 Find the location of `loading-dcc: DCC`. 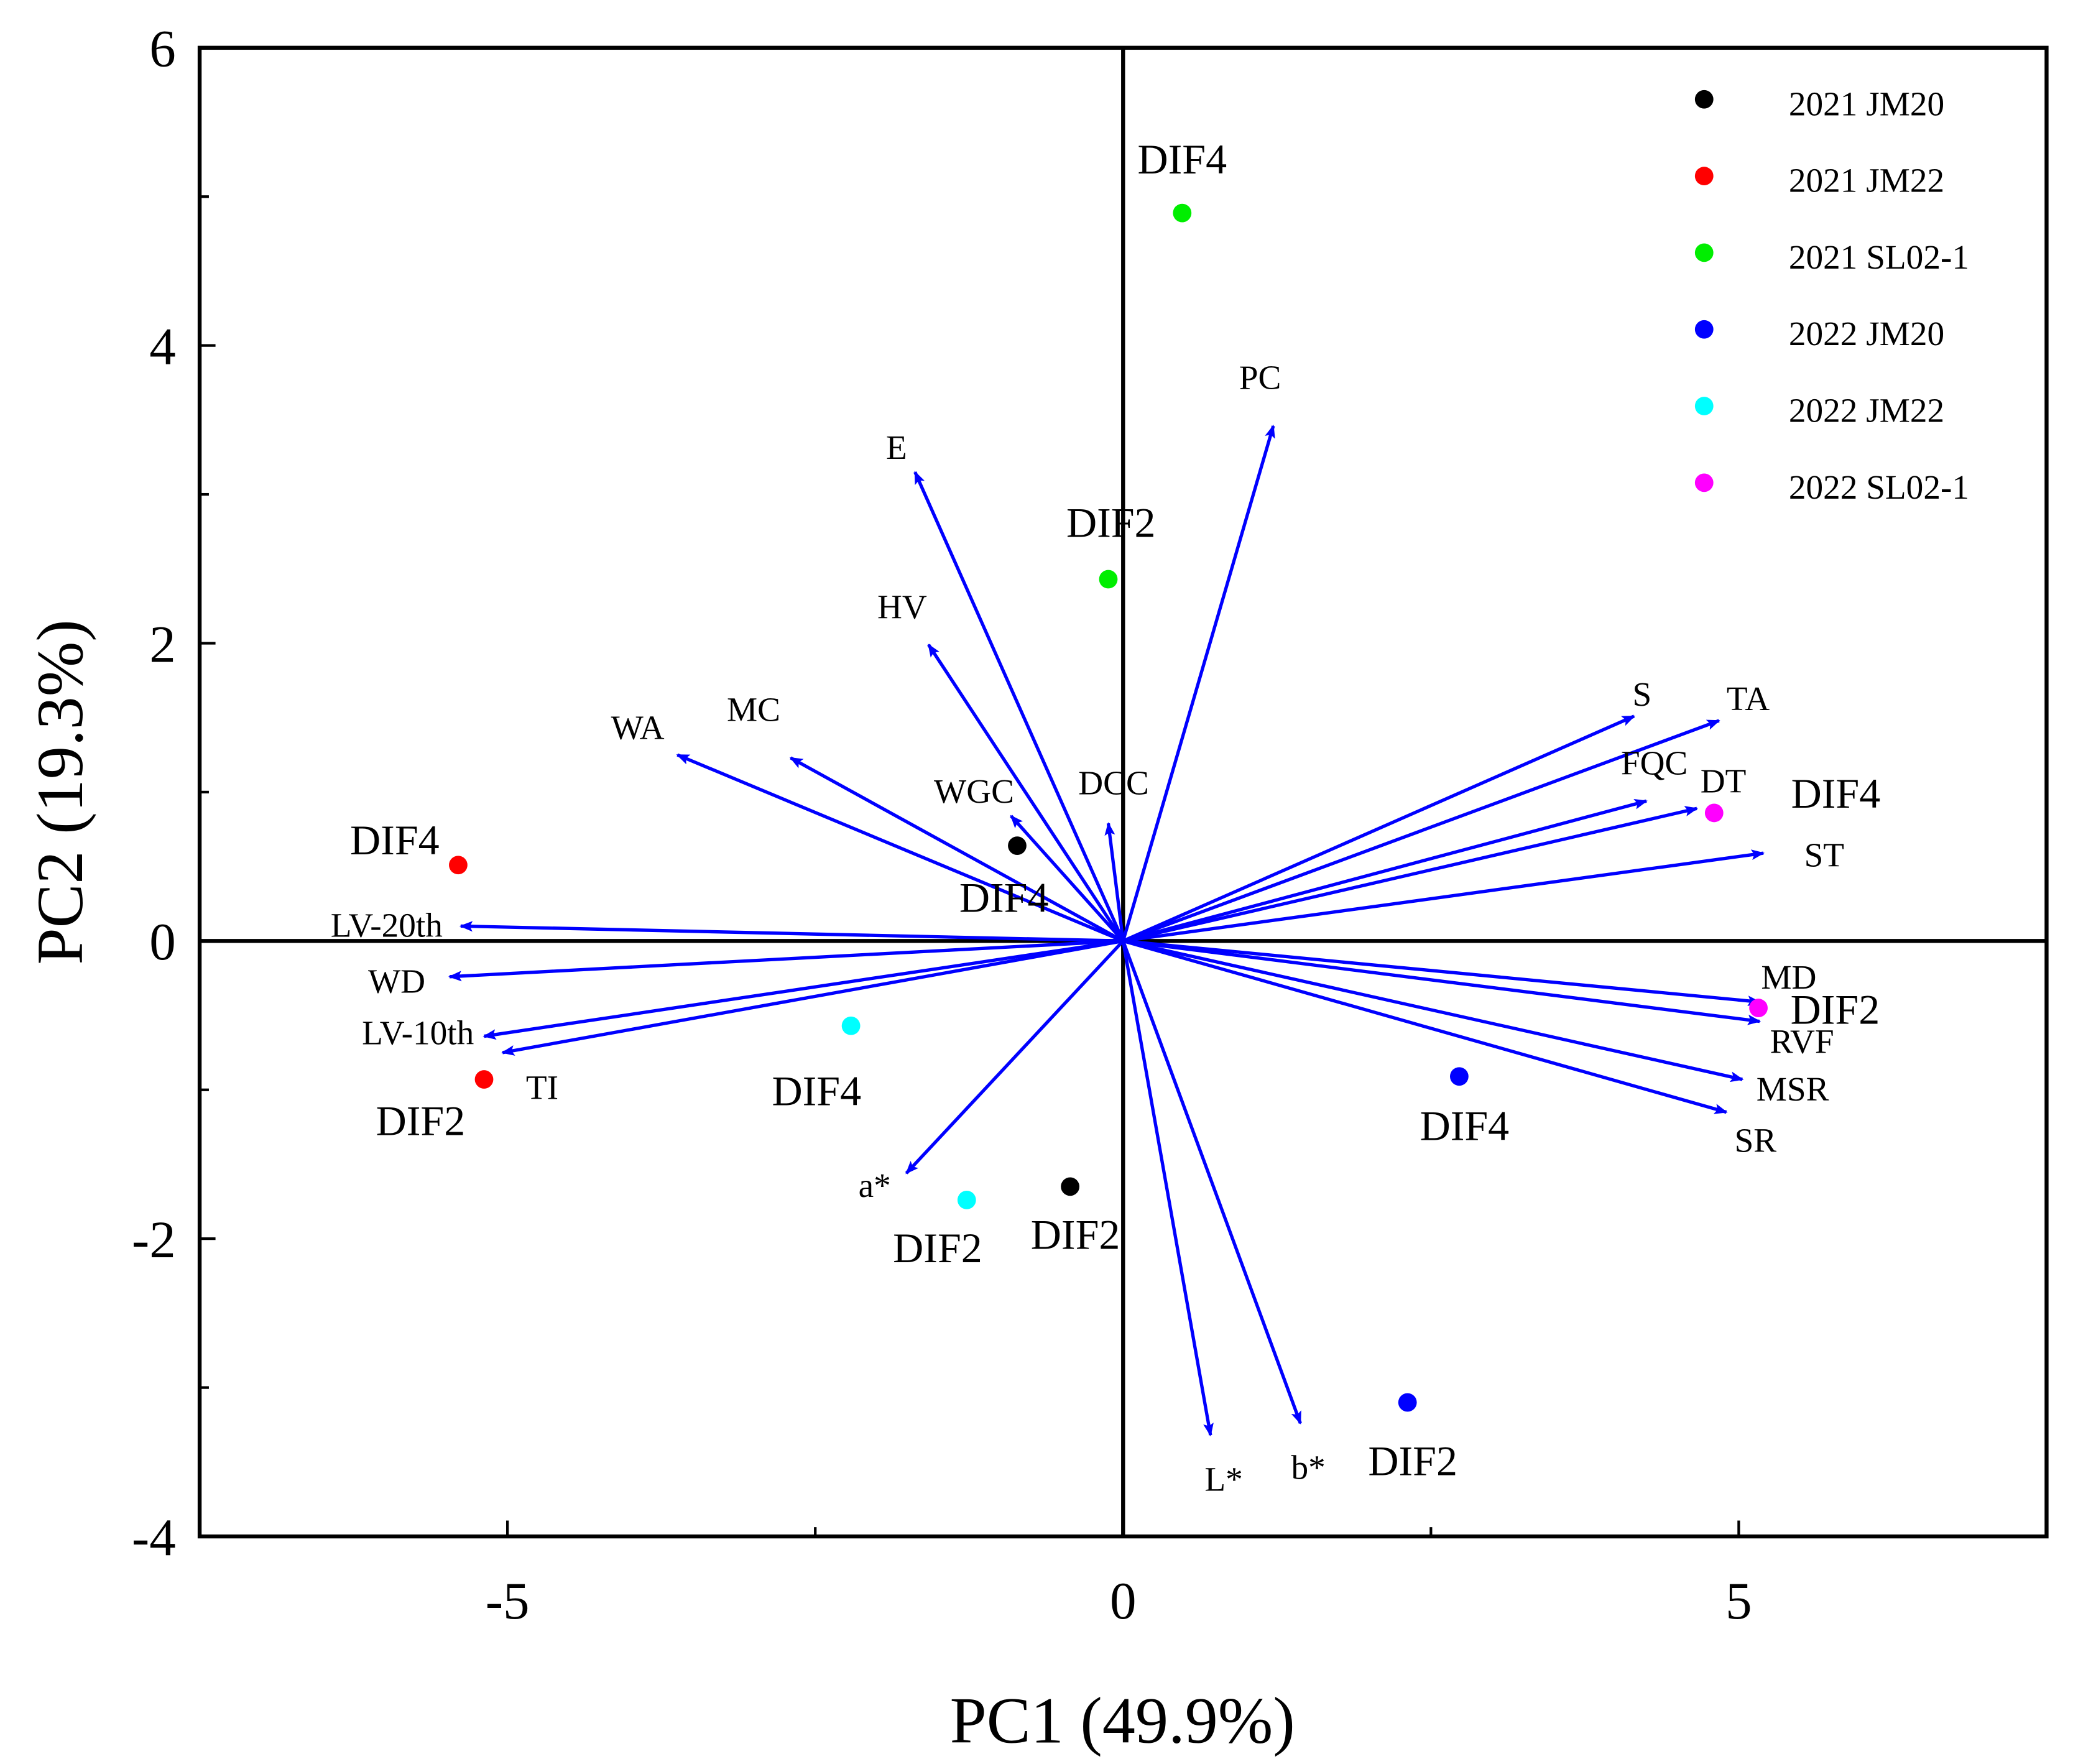

loading-dcc: DCC is located at coordinates (1113, 853).